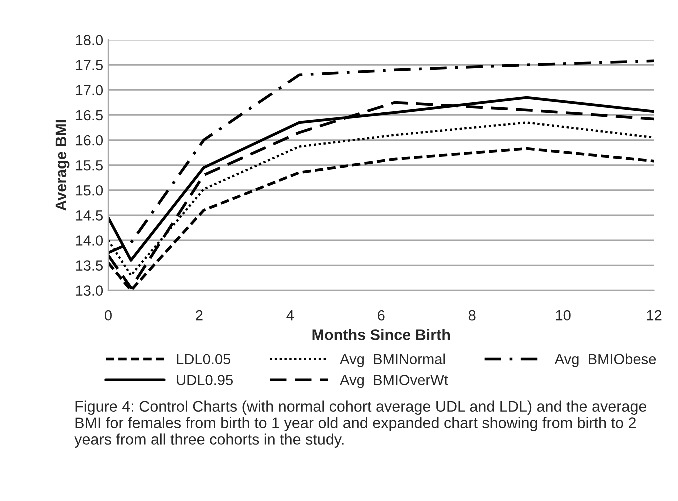 The height and width of the screenshot is (501, 678). Describe the element at coordinates (204, 359) in the screenshot. I see `legend-label: LDL0.05` at that location.